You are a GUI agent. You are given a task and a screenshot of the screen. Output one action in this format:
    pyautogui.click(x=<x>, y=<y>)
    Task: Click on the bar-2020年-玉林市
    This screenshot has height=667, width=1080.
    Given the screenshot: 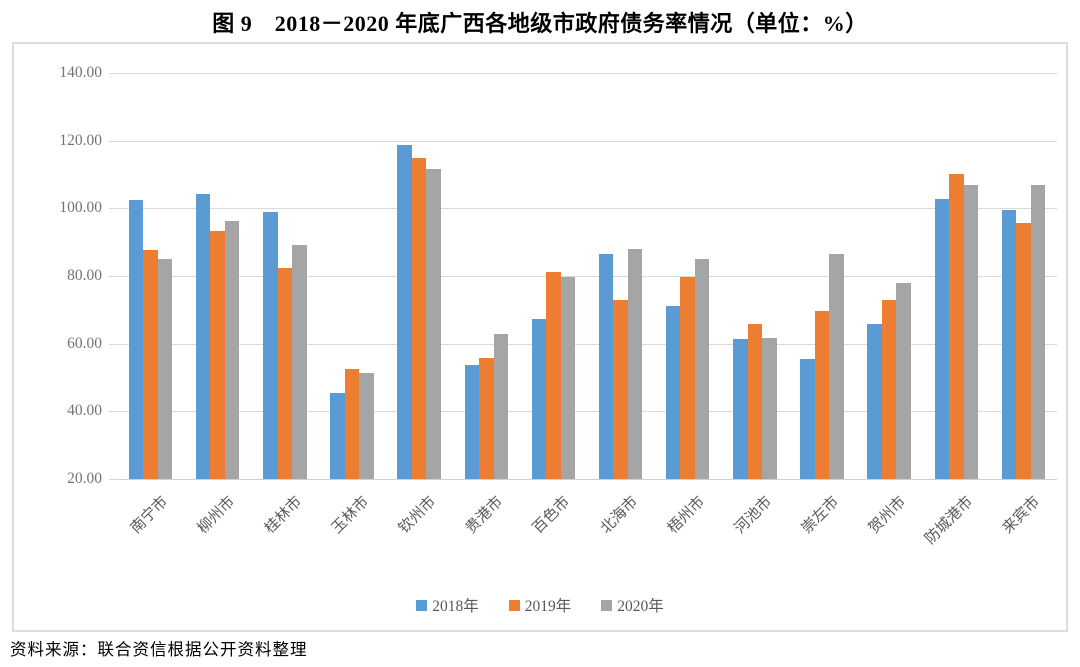 What is the action you would take?
    pyautogui.click(x=366, y=426)
    